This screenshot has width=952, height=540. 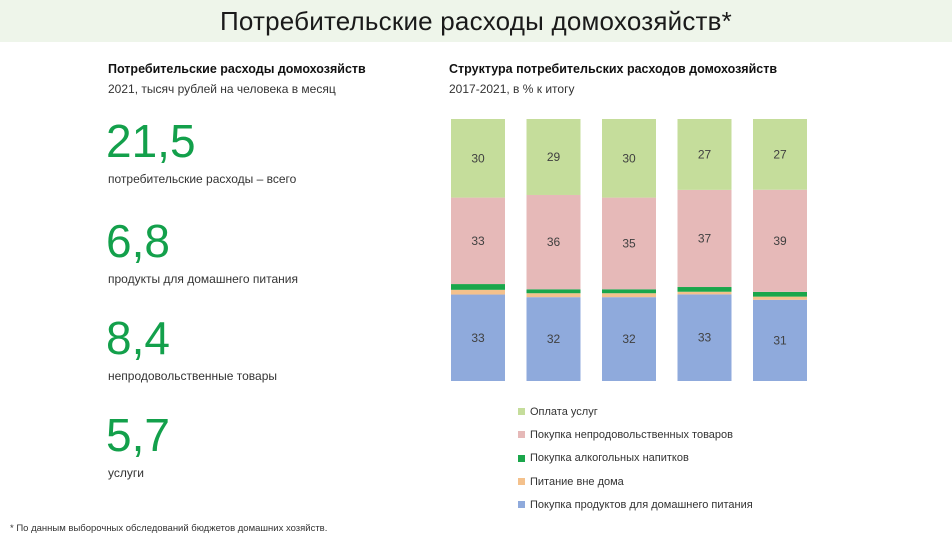 I want to click on legend-item-4: Покупка продуктов для домашнего питания, so click(x=635, y=504).